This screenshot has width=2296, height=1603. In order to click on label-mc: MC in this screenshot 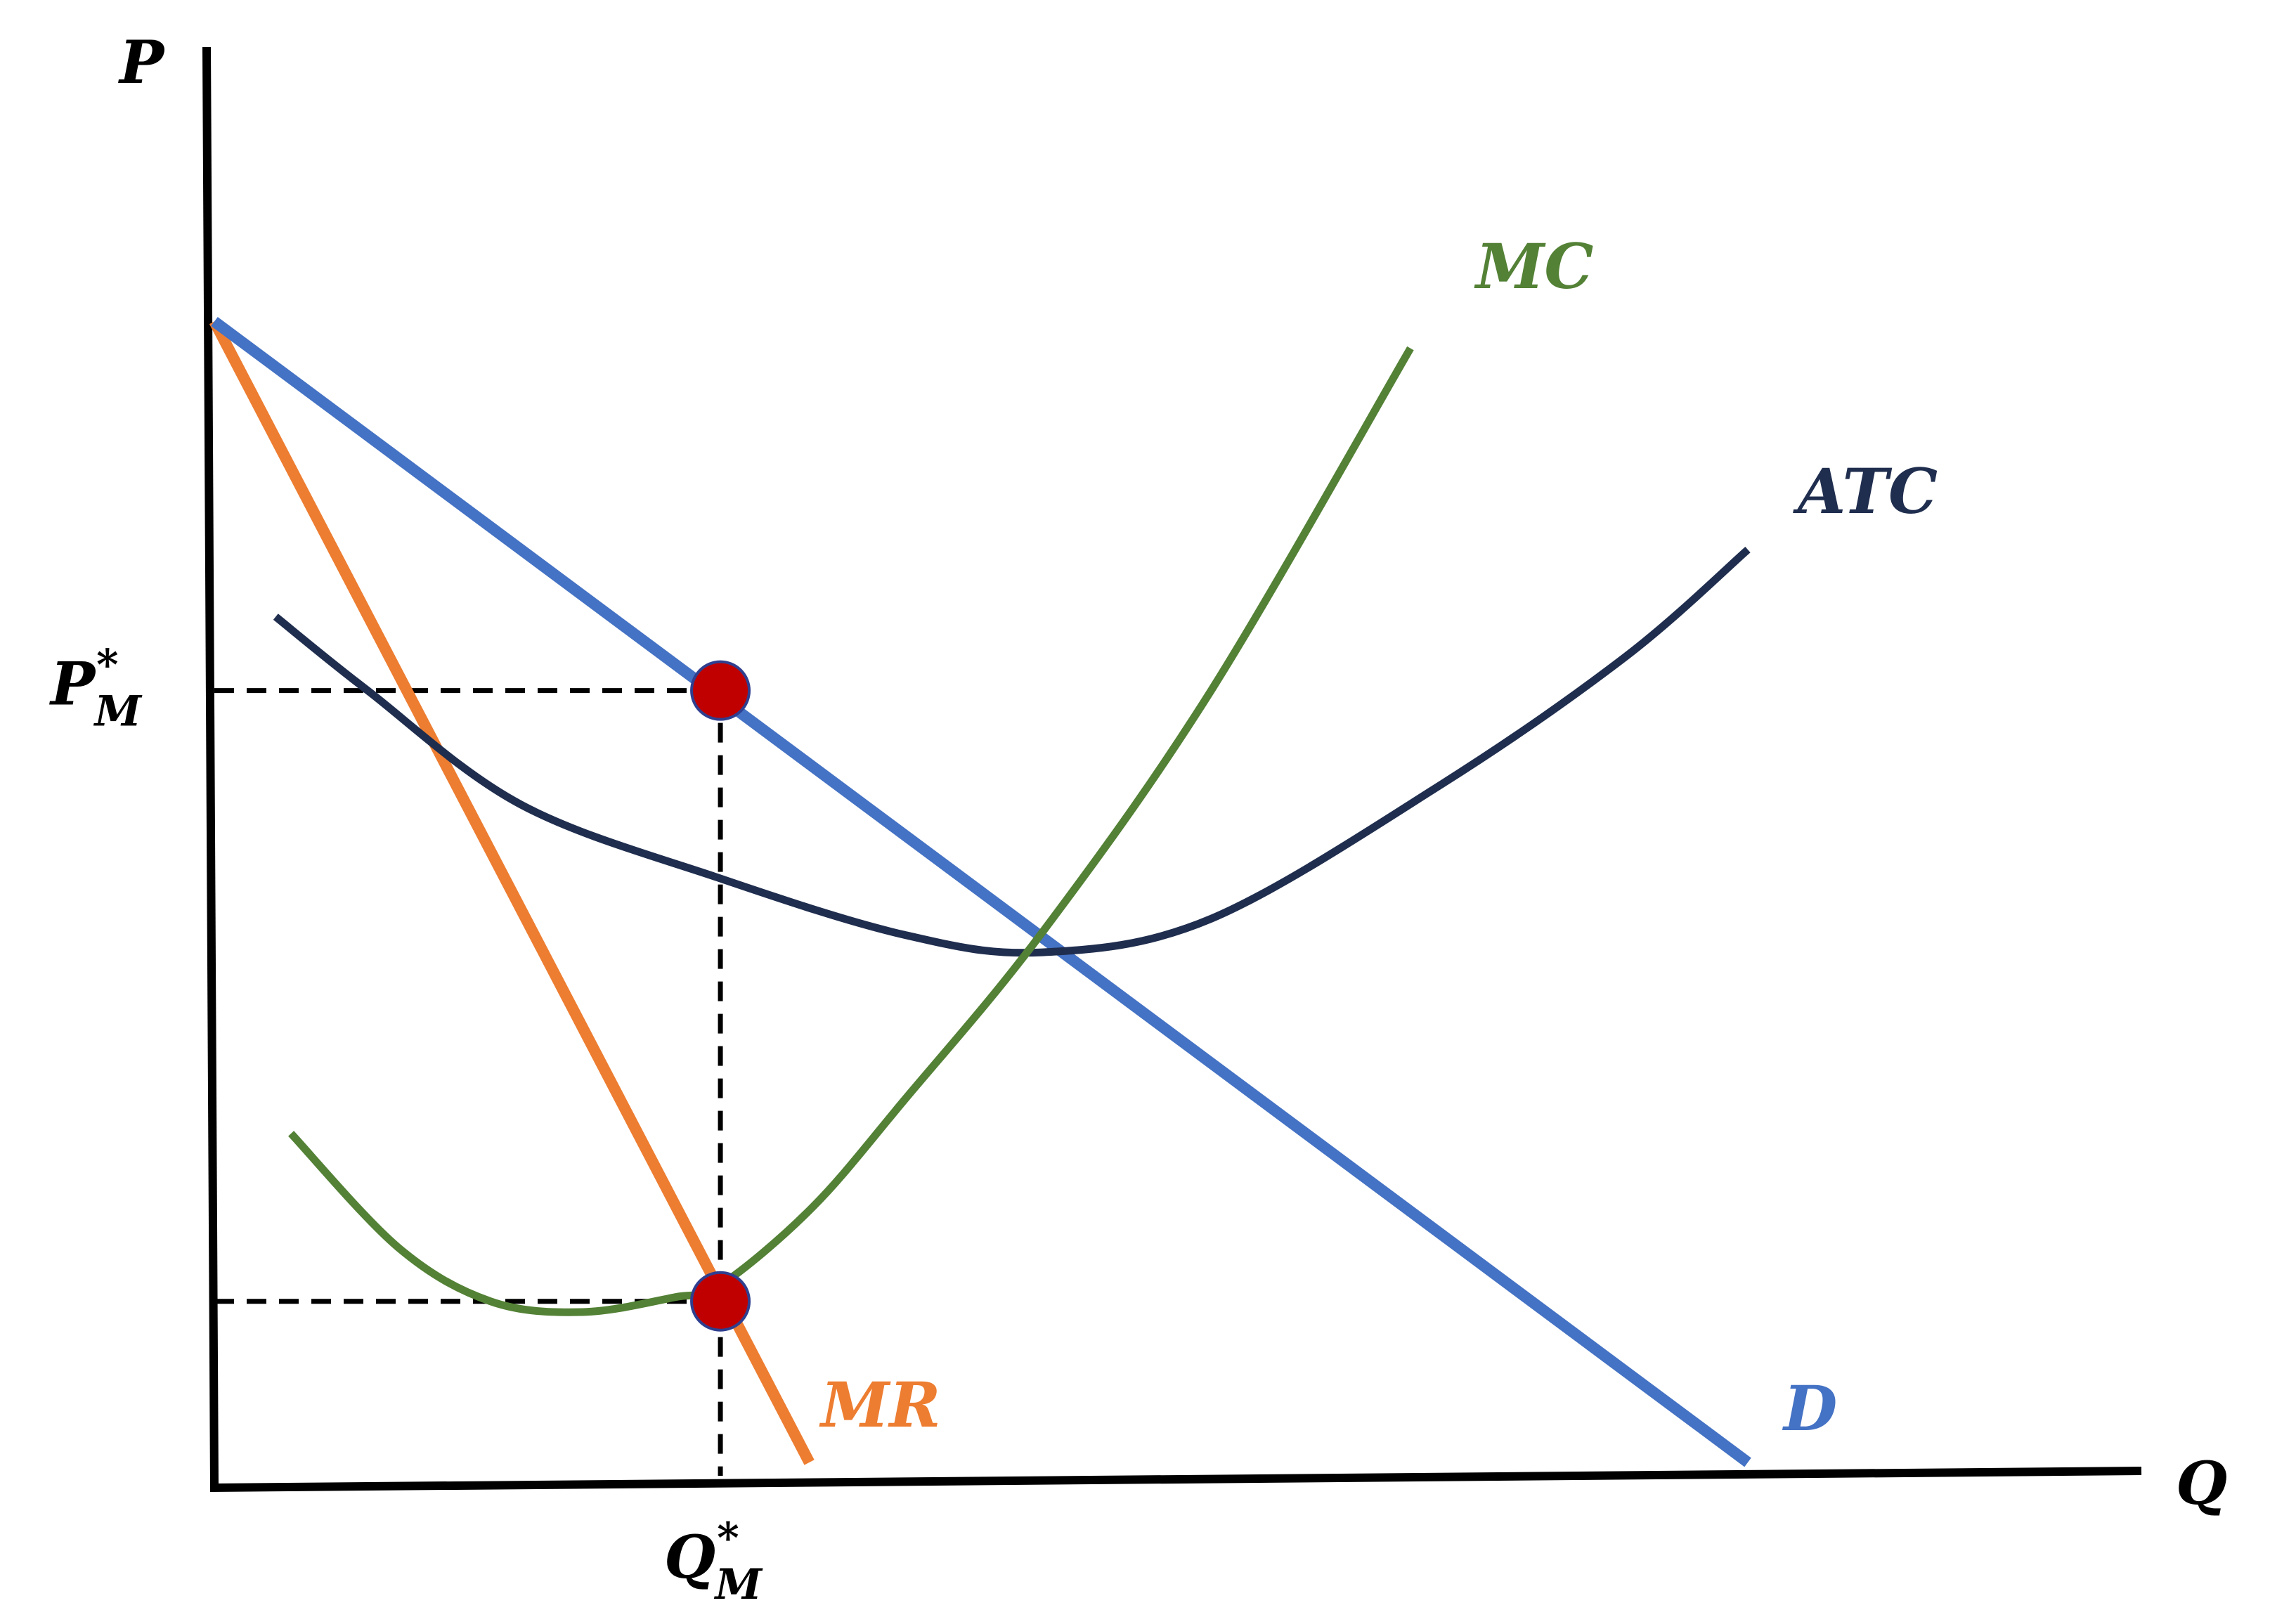, I will do `click(1533, 266)`.